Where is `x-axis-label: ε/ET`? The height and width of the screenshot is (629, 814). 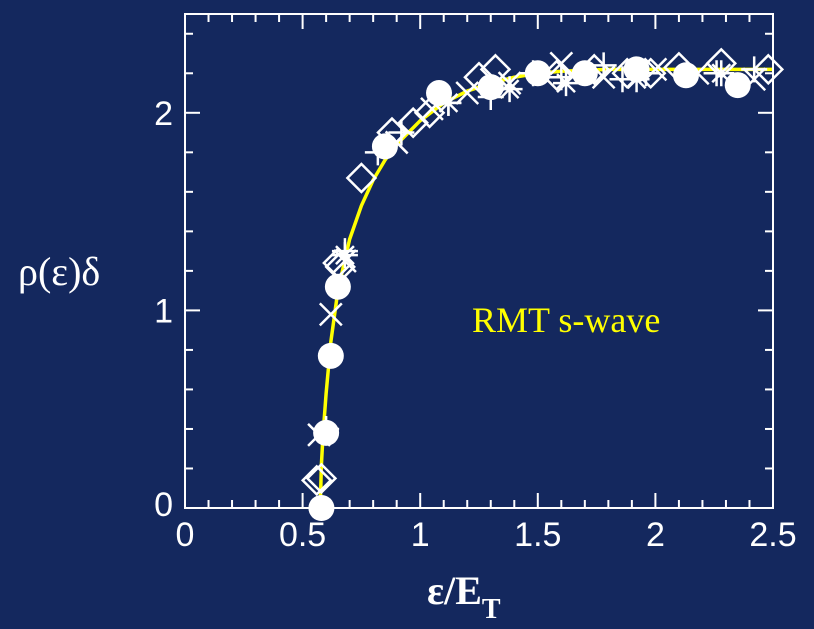 x-axis-label: ε/ET is located at coordinates (464, 596).